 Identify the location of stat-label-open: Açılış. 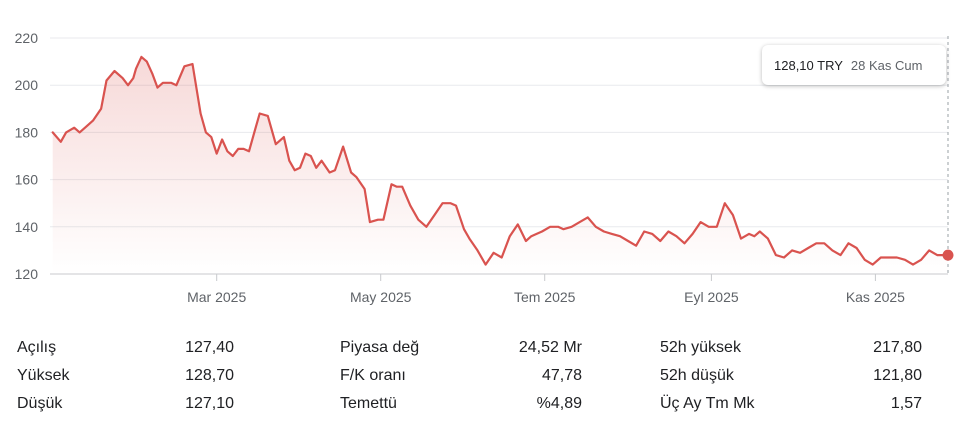
(37, 347).